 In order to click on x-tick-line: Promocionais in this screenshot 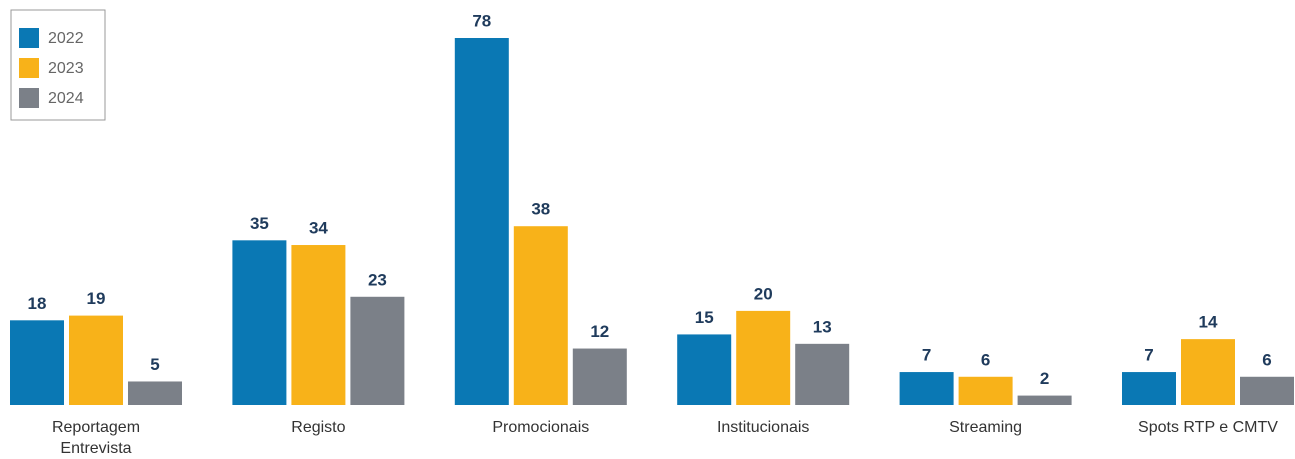, I will do `click(540, 427)`.